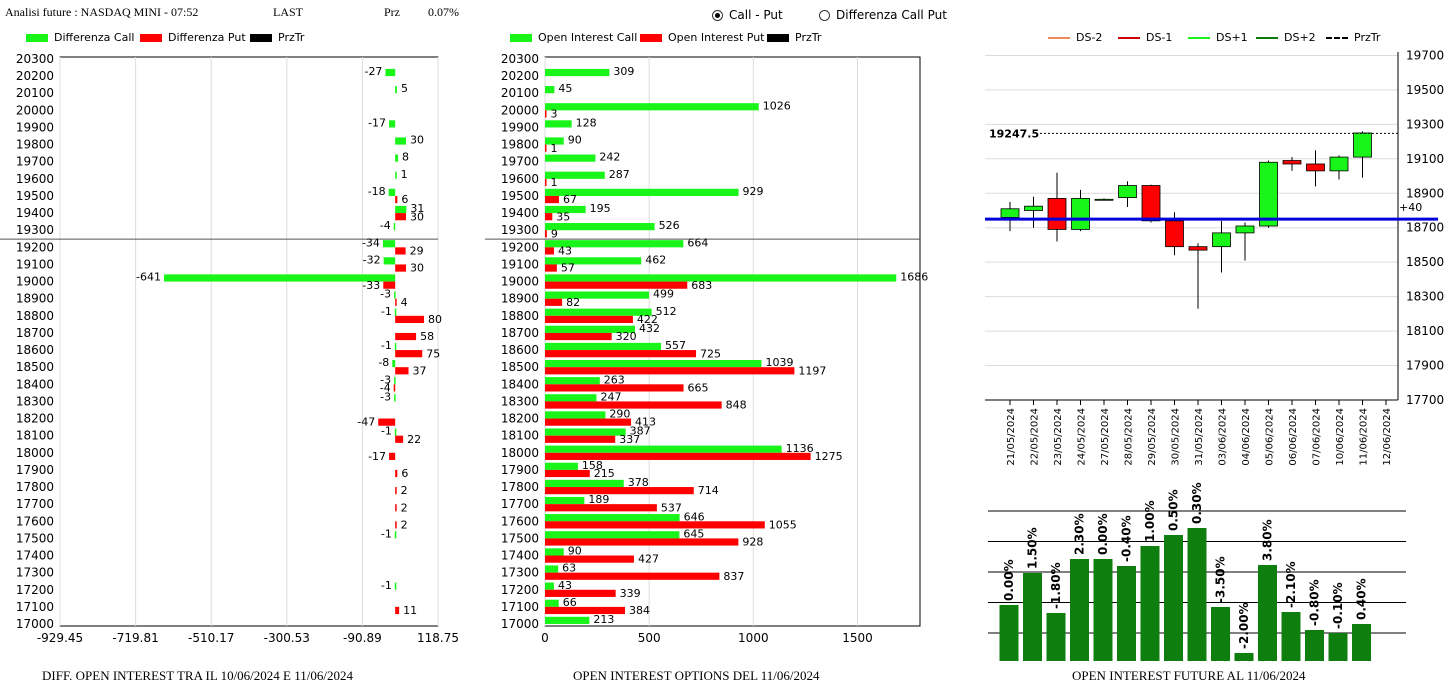 Image resolution: width=1450 pixels, height=693 pixels. I want to click on call-value-label: -27, so click(373, 71).